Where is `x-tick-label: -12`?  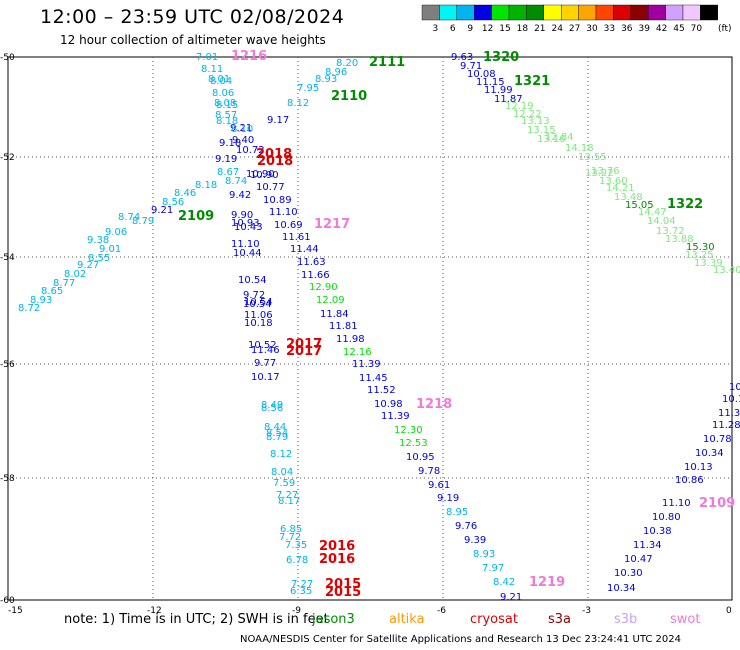 x-tick-label: -12 is located at coordinates (154, 611).